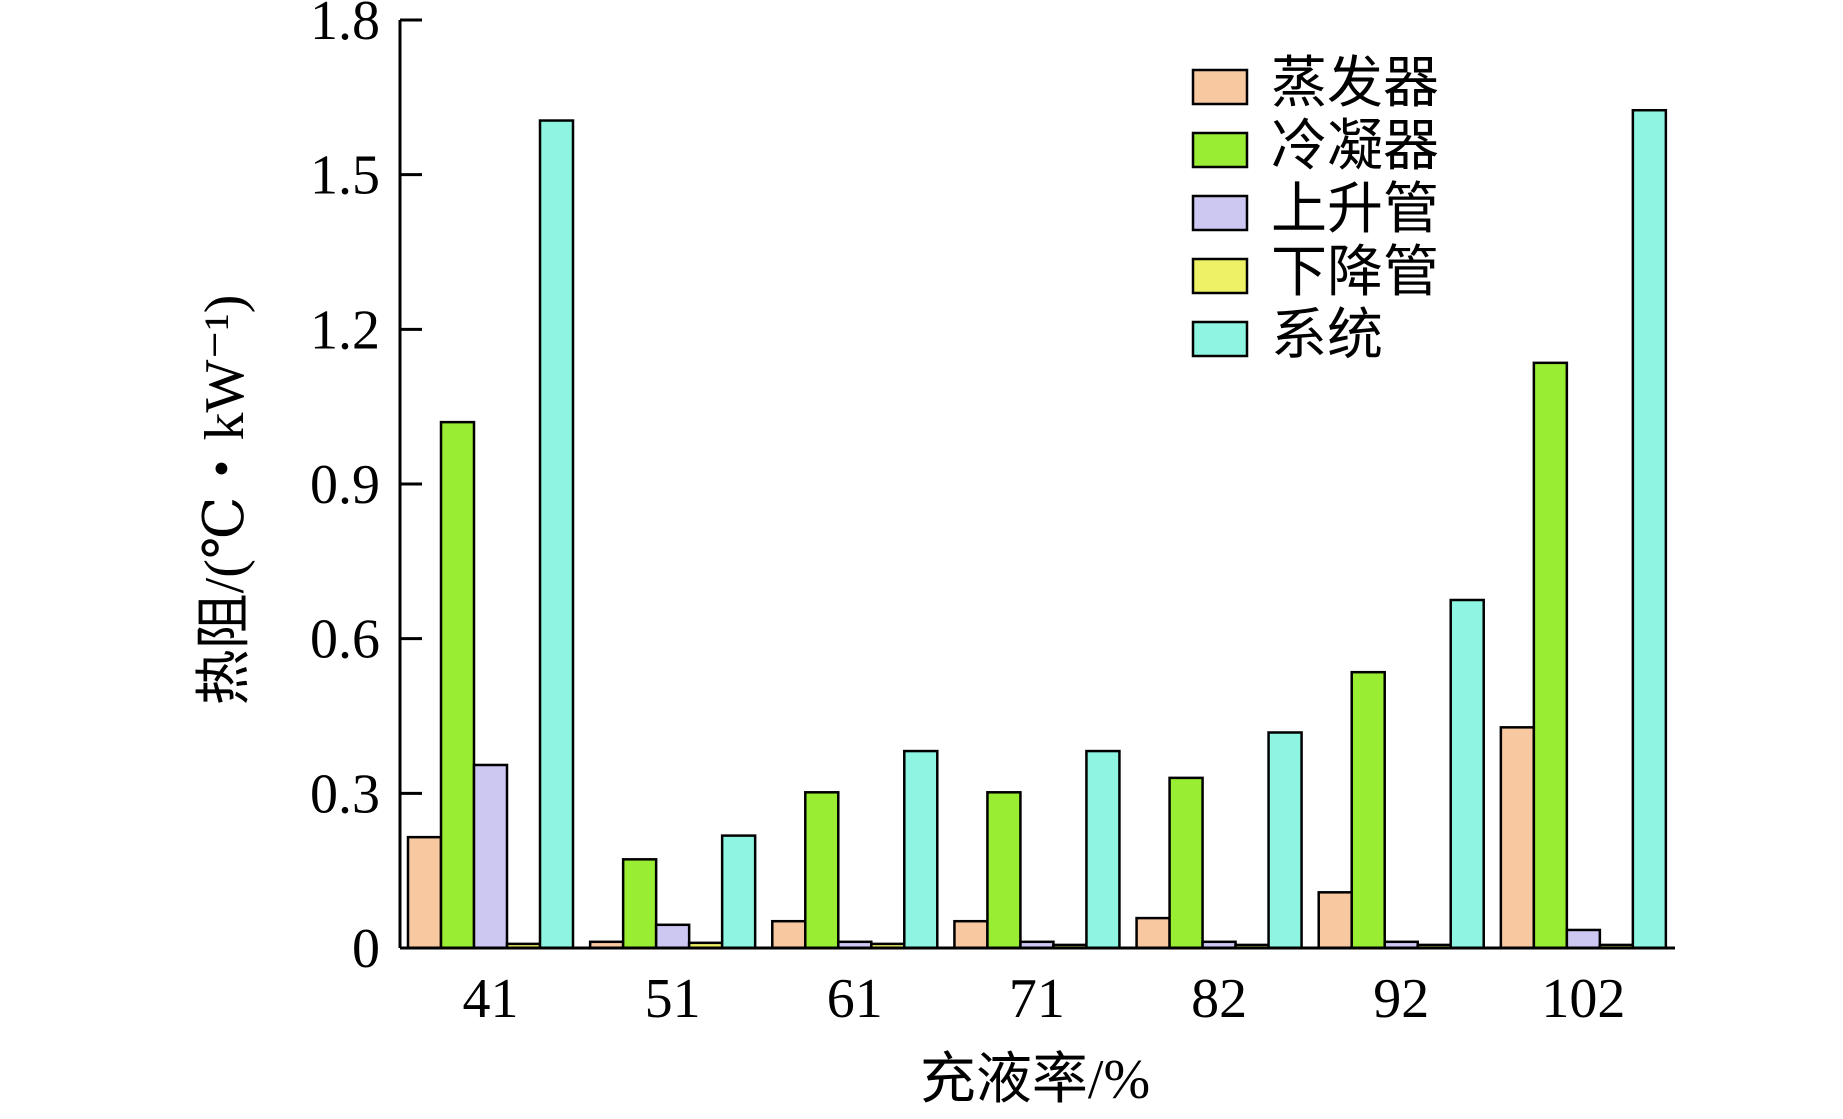 Image resolution: width=1843 pixels, height=1119 pixels. I want to click on x-tick-labels: 41 51 61 71 82 92 102, so click(1044, 999).